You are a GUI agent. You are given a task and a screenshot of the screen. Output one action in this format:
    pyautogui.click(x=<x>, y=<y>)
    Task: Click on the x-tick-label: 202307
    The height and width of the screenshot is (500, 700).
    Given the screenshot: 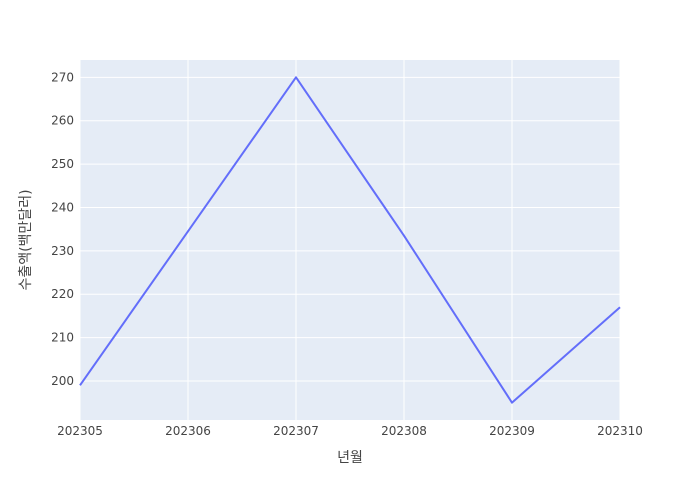 What is the action you would take?
    pyautogui.click(x=296, y=431)
    